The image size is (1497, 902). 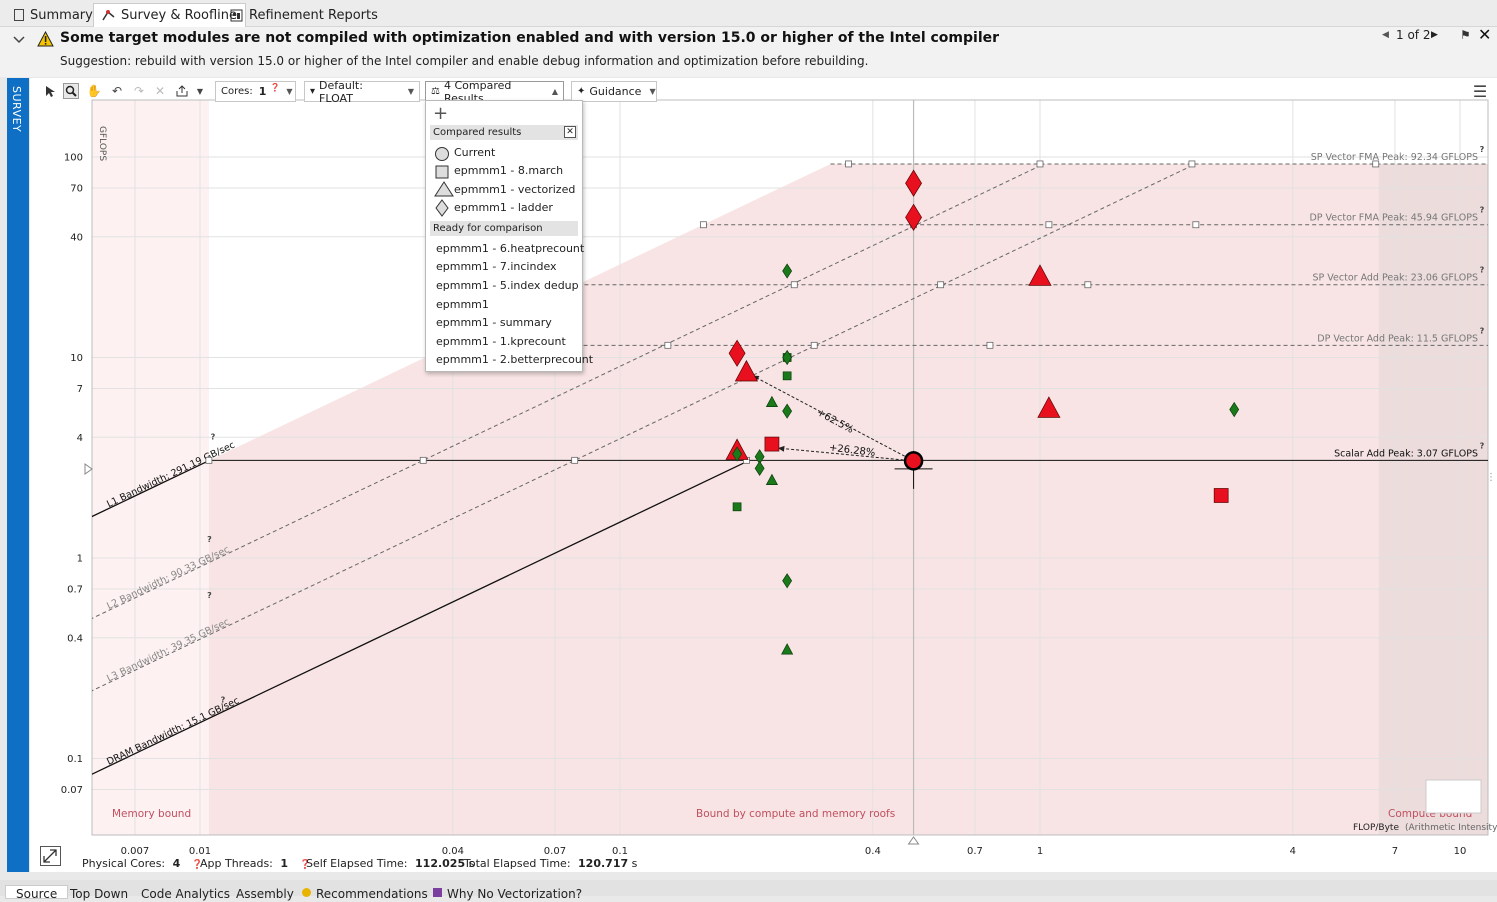 What do you see at coordinates (275, 87) in the screenshot?
I see `cores-help-icon: ❓` at bounding box center [275, 87].